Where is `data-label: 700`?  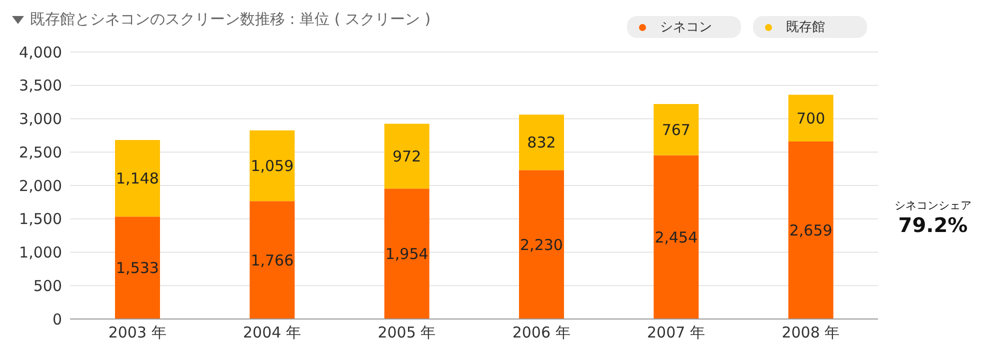
data-label: 700 is located at coordinates (811, 118).